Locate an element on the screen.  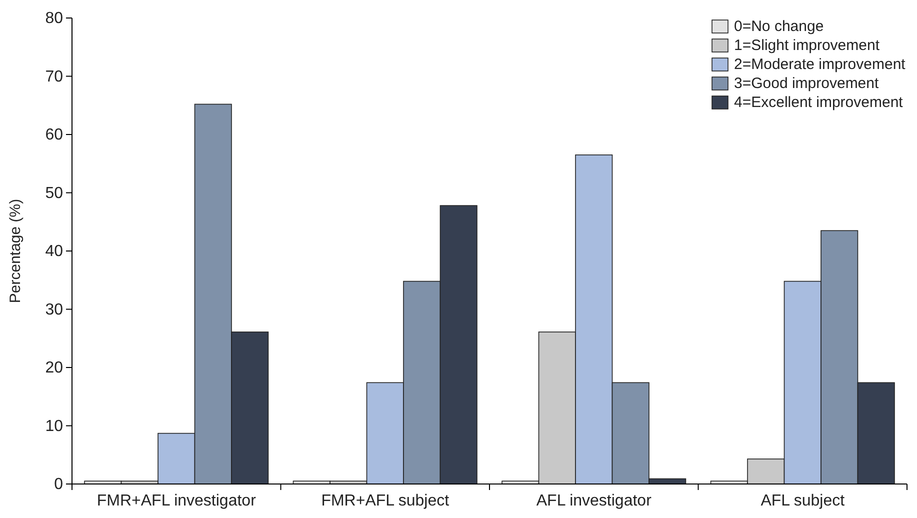
legend-label: 4=Excellent improvement is located at coordinates (819, 102).